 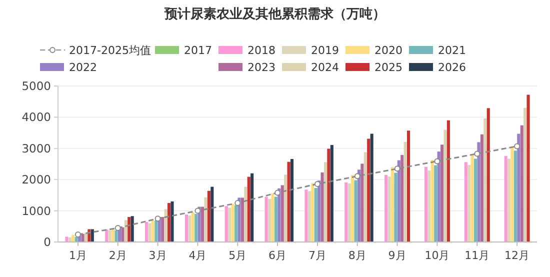 I want to click on x-tick-label: 5月, so click(x=237, y=255).